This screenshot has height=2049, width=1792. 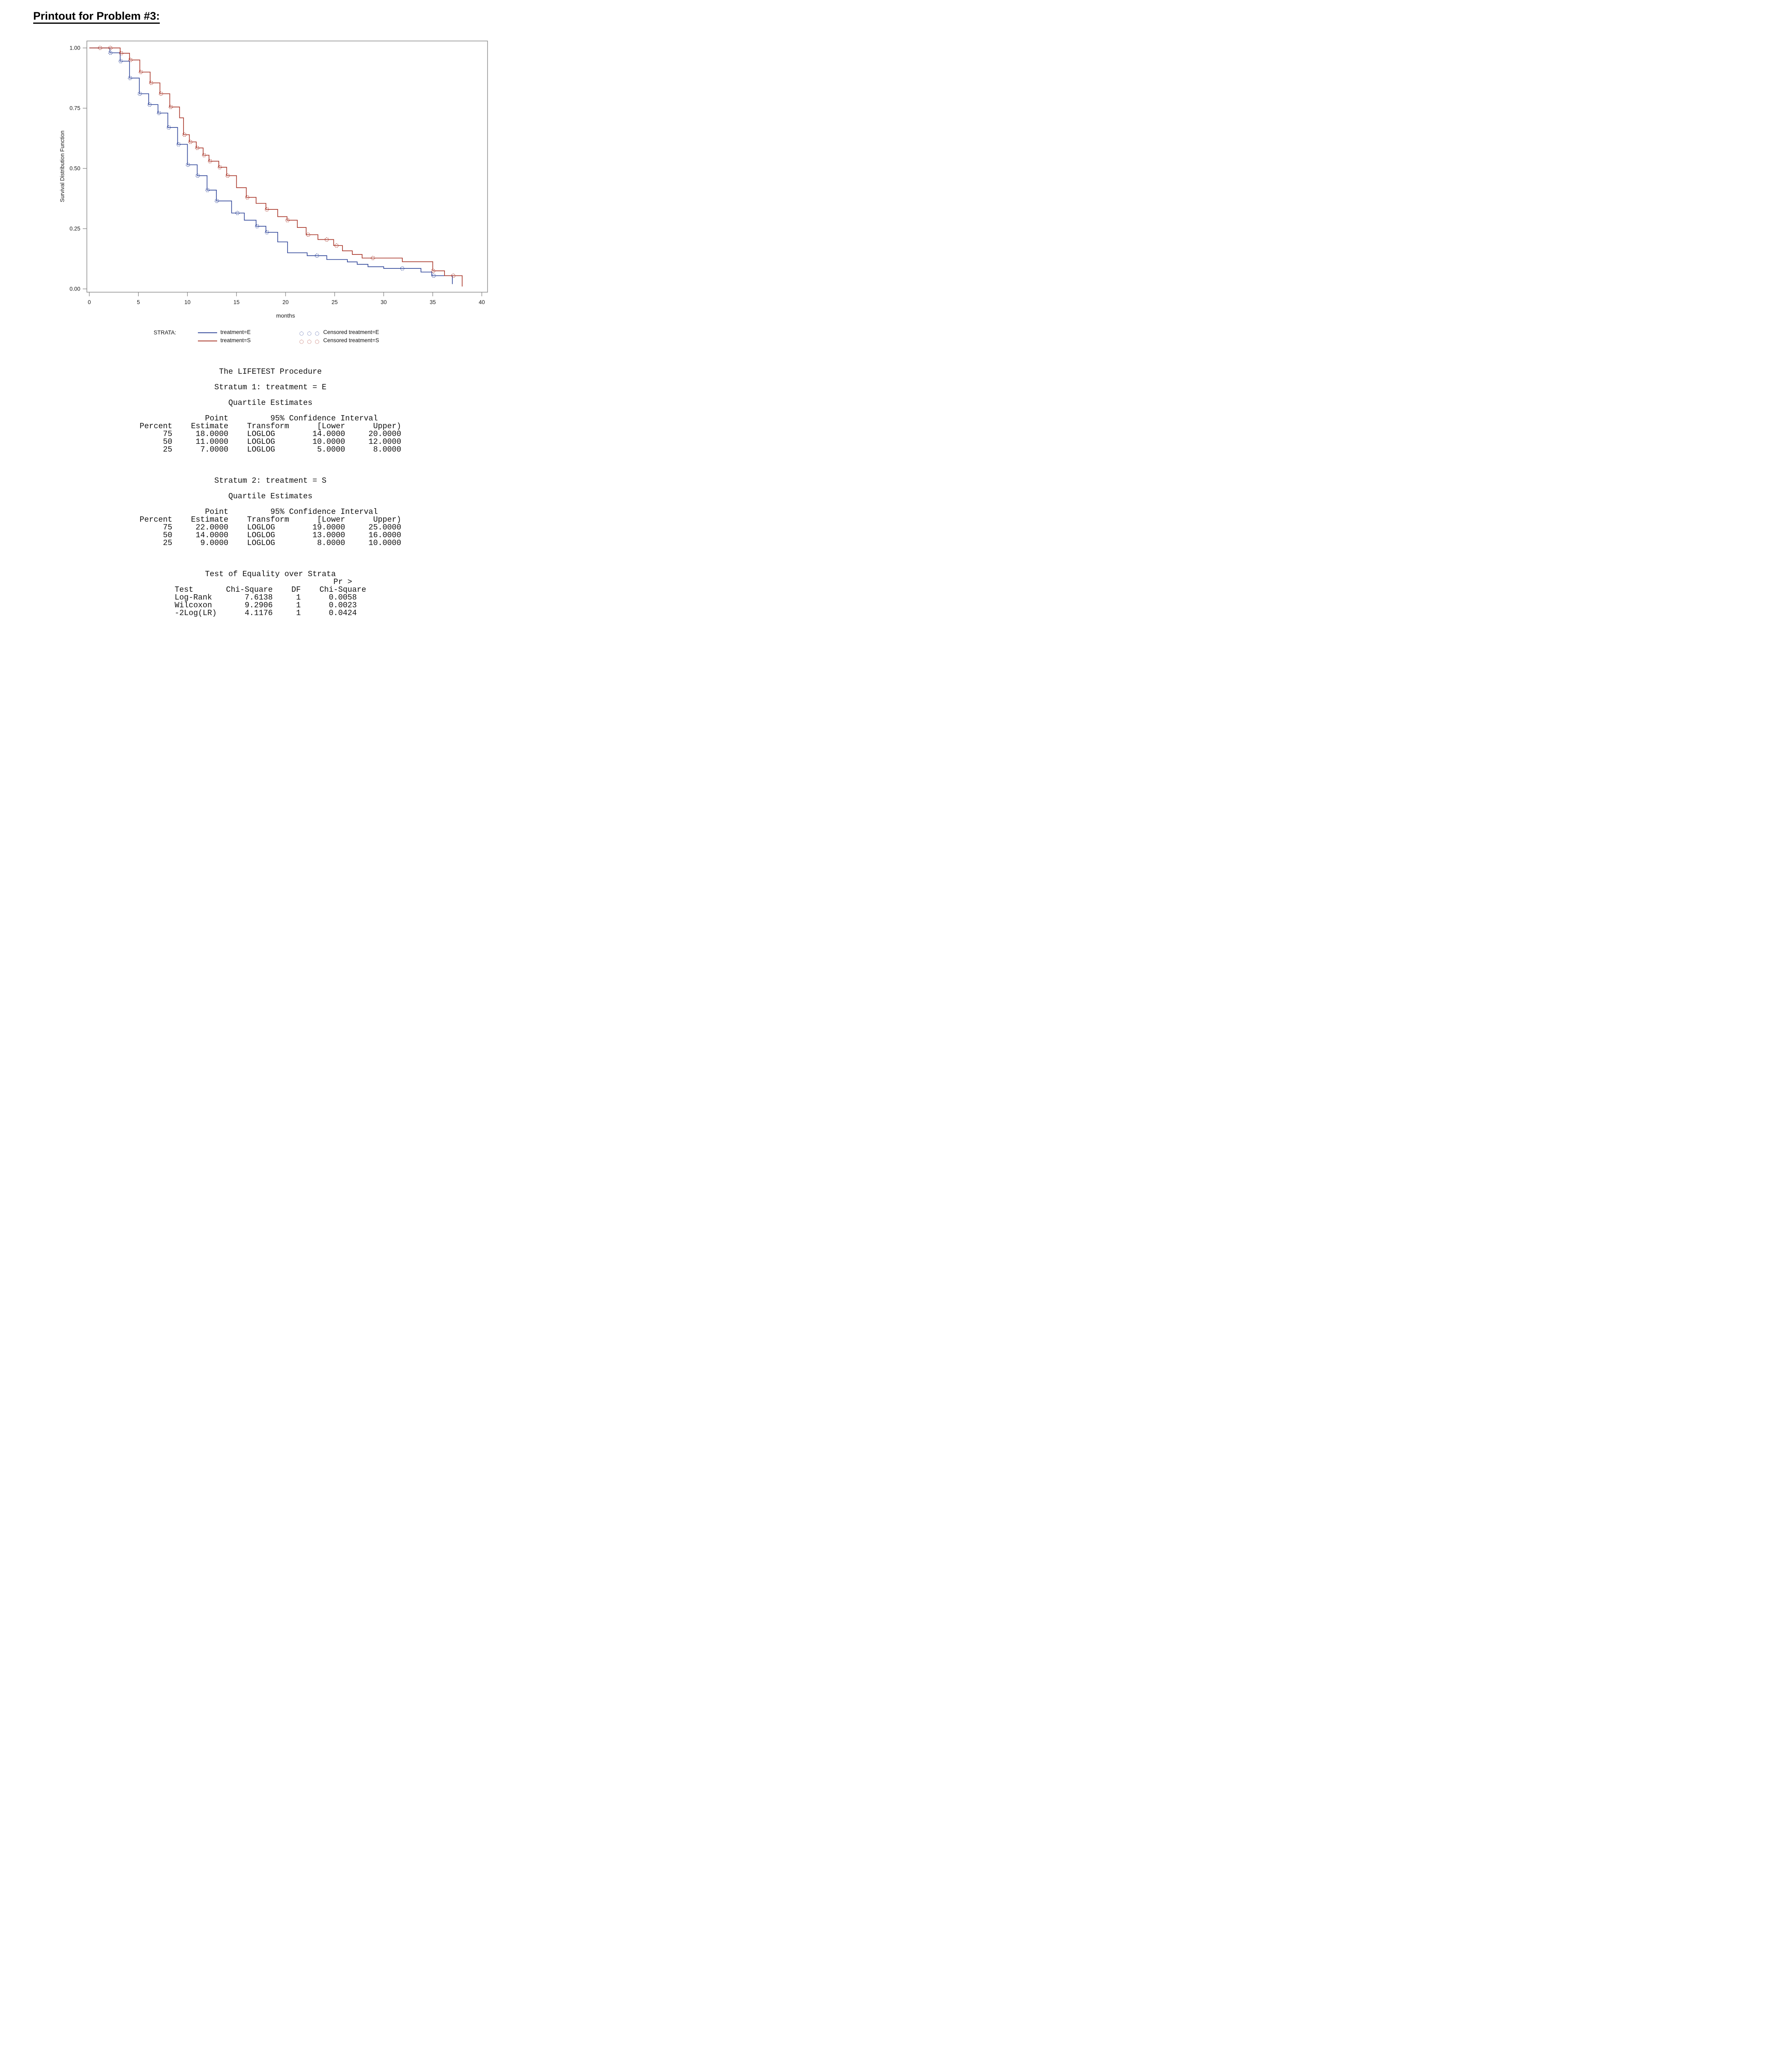 What do you see at coordinates (270, 542) in the screenshot?
I see `listing-table-row: 25 9.0000 LOGLOG 8.0000 10.0000` at bounding box center [270, 542].